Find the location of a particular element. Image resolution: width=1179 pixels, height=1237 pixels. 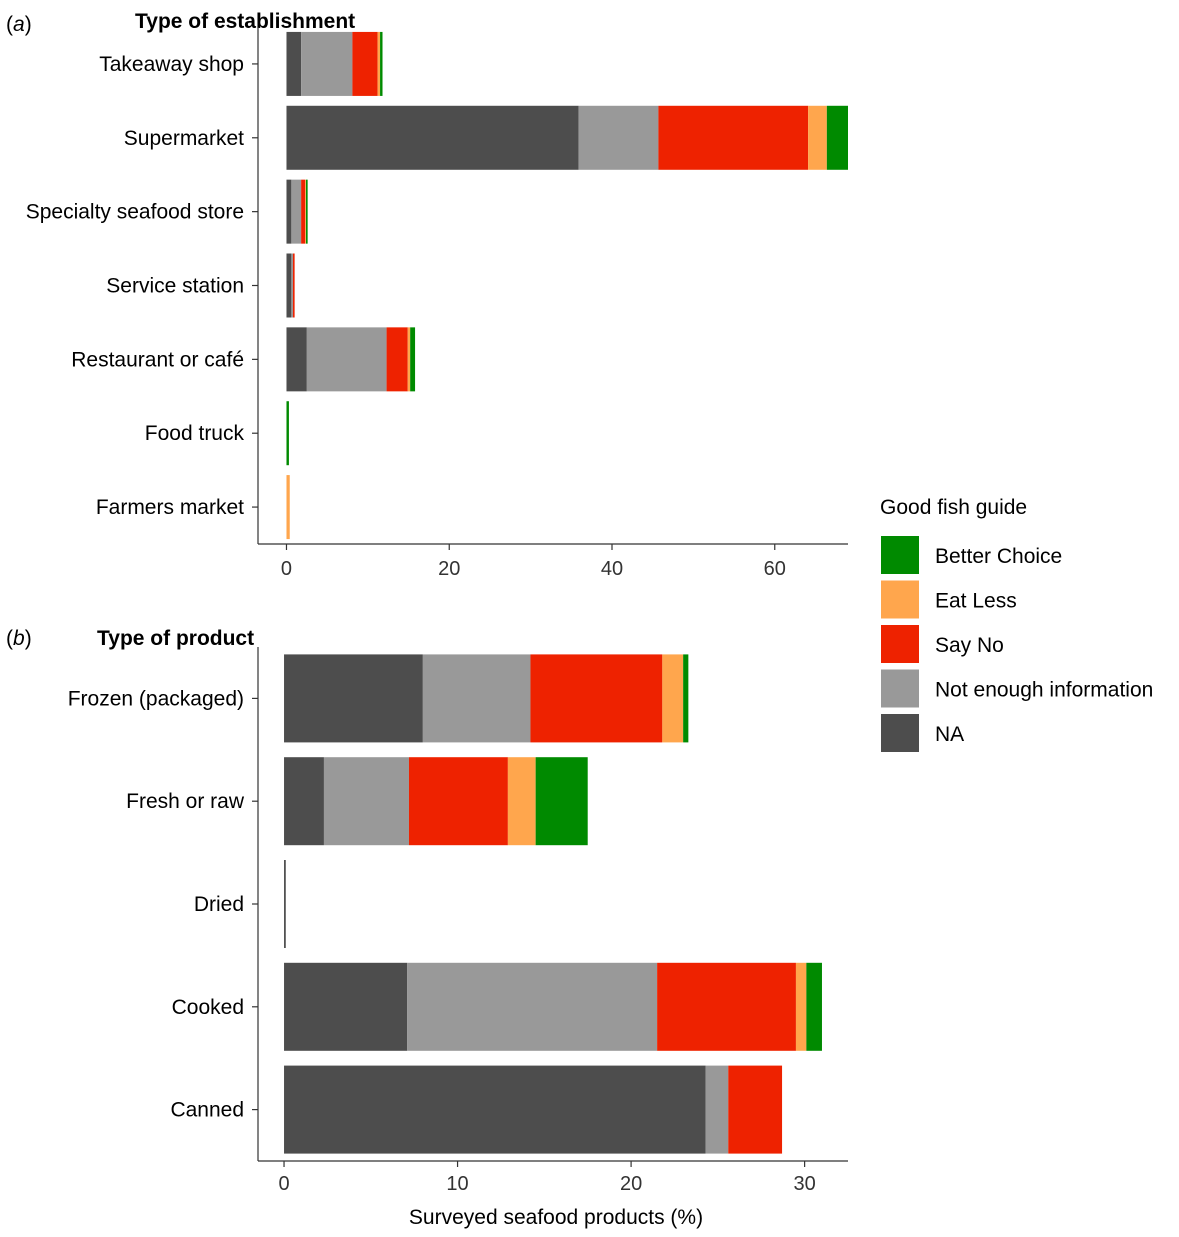

bar-segment-frozen-packaged-better-choice is located at coordinates (686, 698).